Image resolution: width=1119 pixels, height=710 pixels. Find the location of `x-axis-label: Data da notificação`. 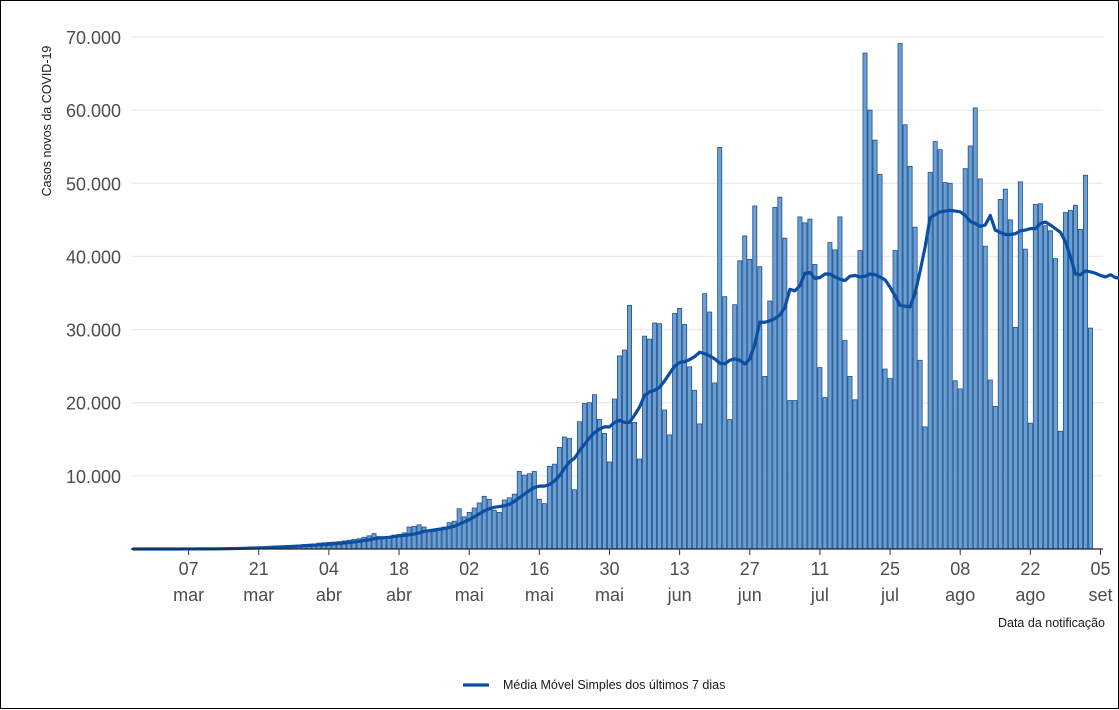

x-axis-label: Data da notificação is located at coordinates (1051, 623).